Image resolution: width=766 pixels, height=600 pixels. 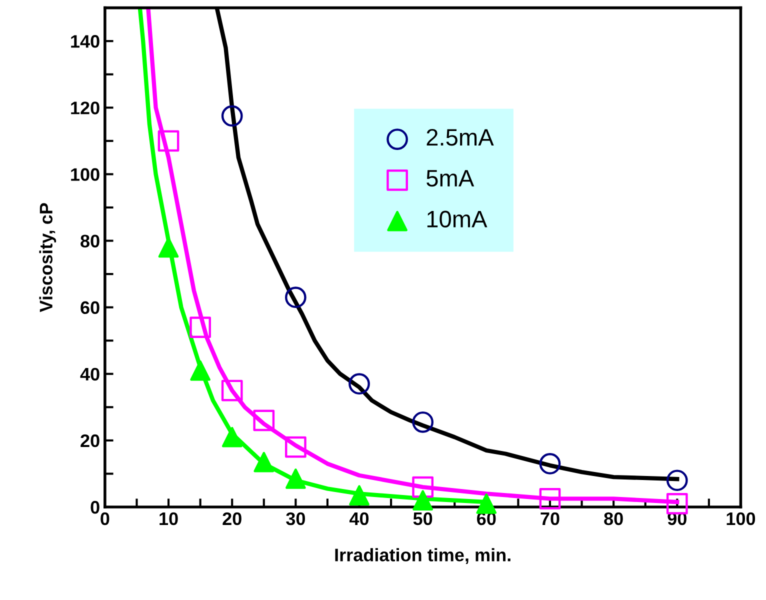 I want to click on y-tick-label: 140, so click(x=85, y=41).